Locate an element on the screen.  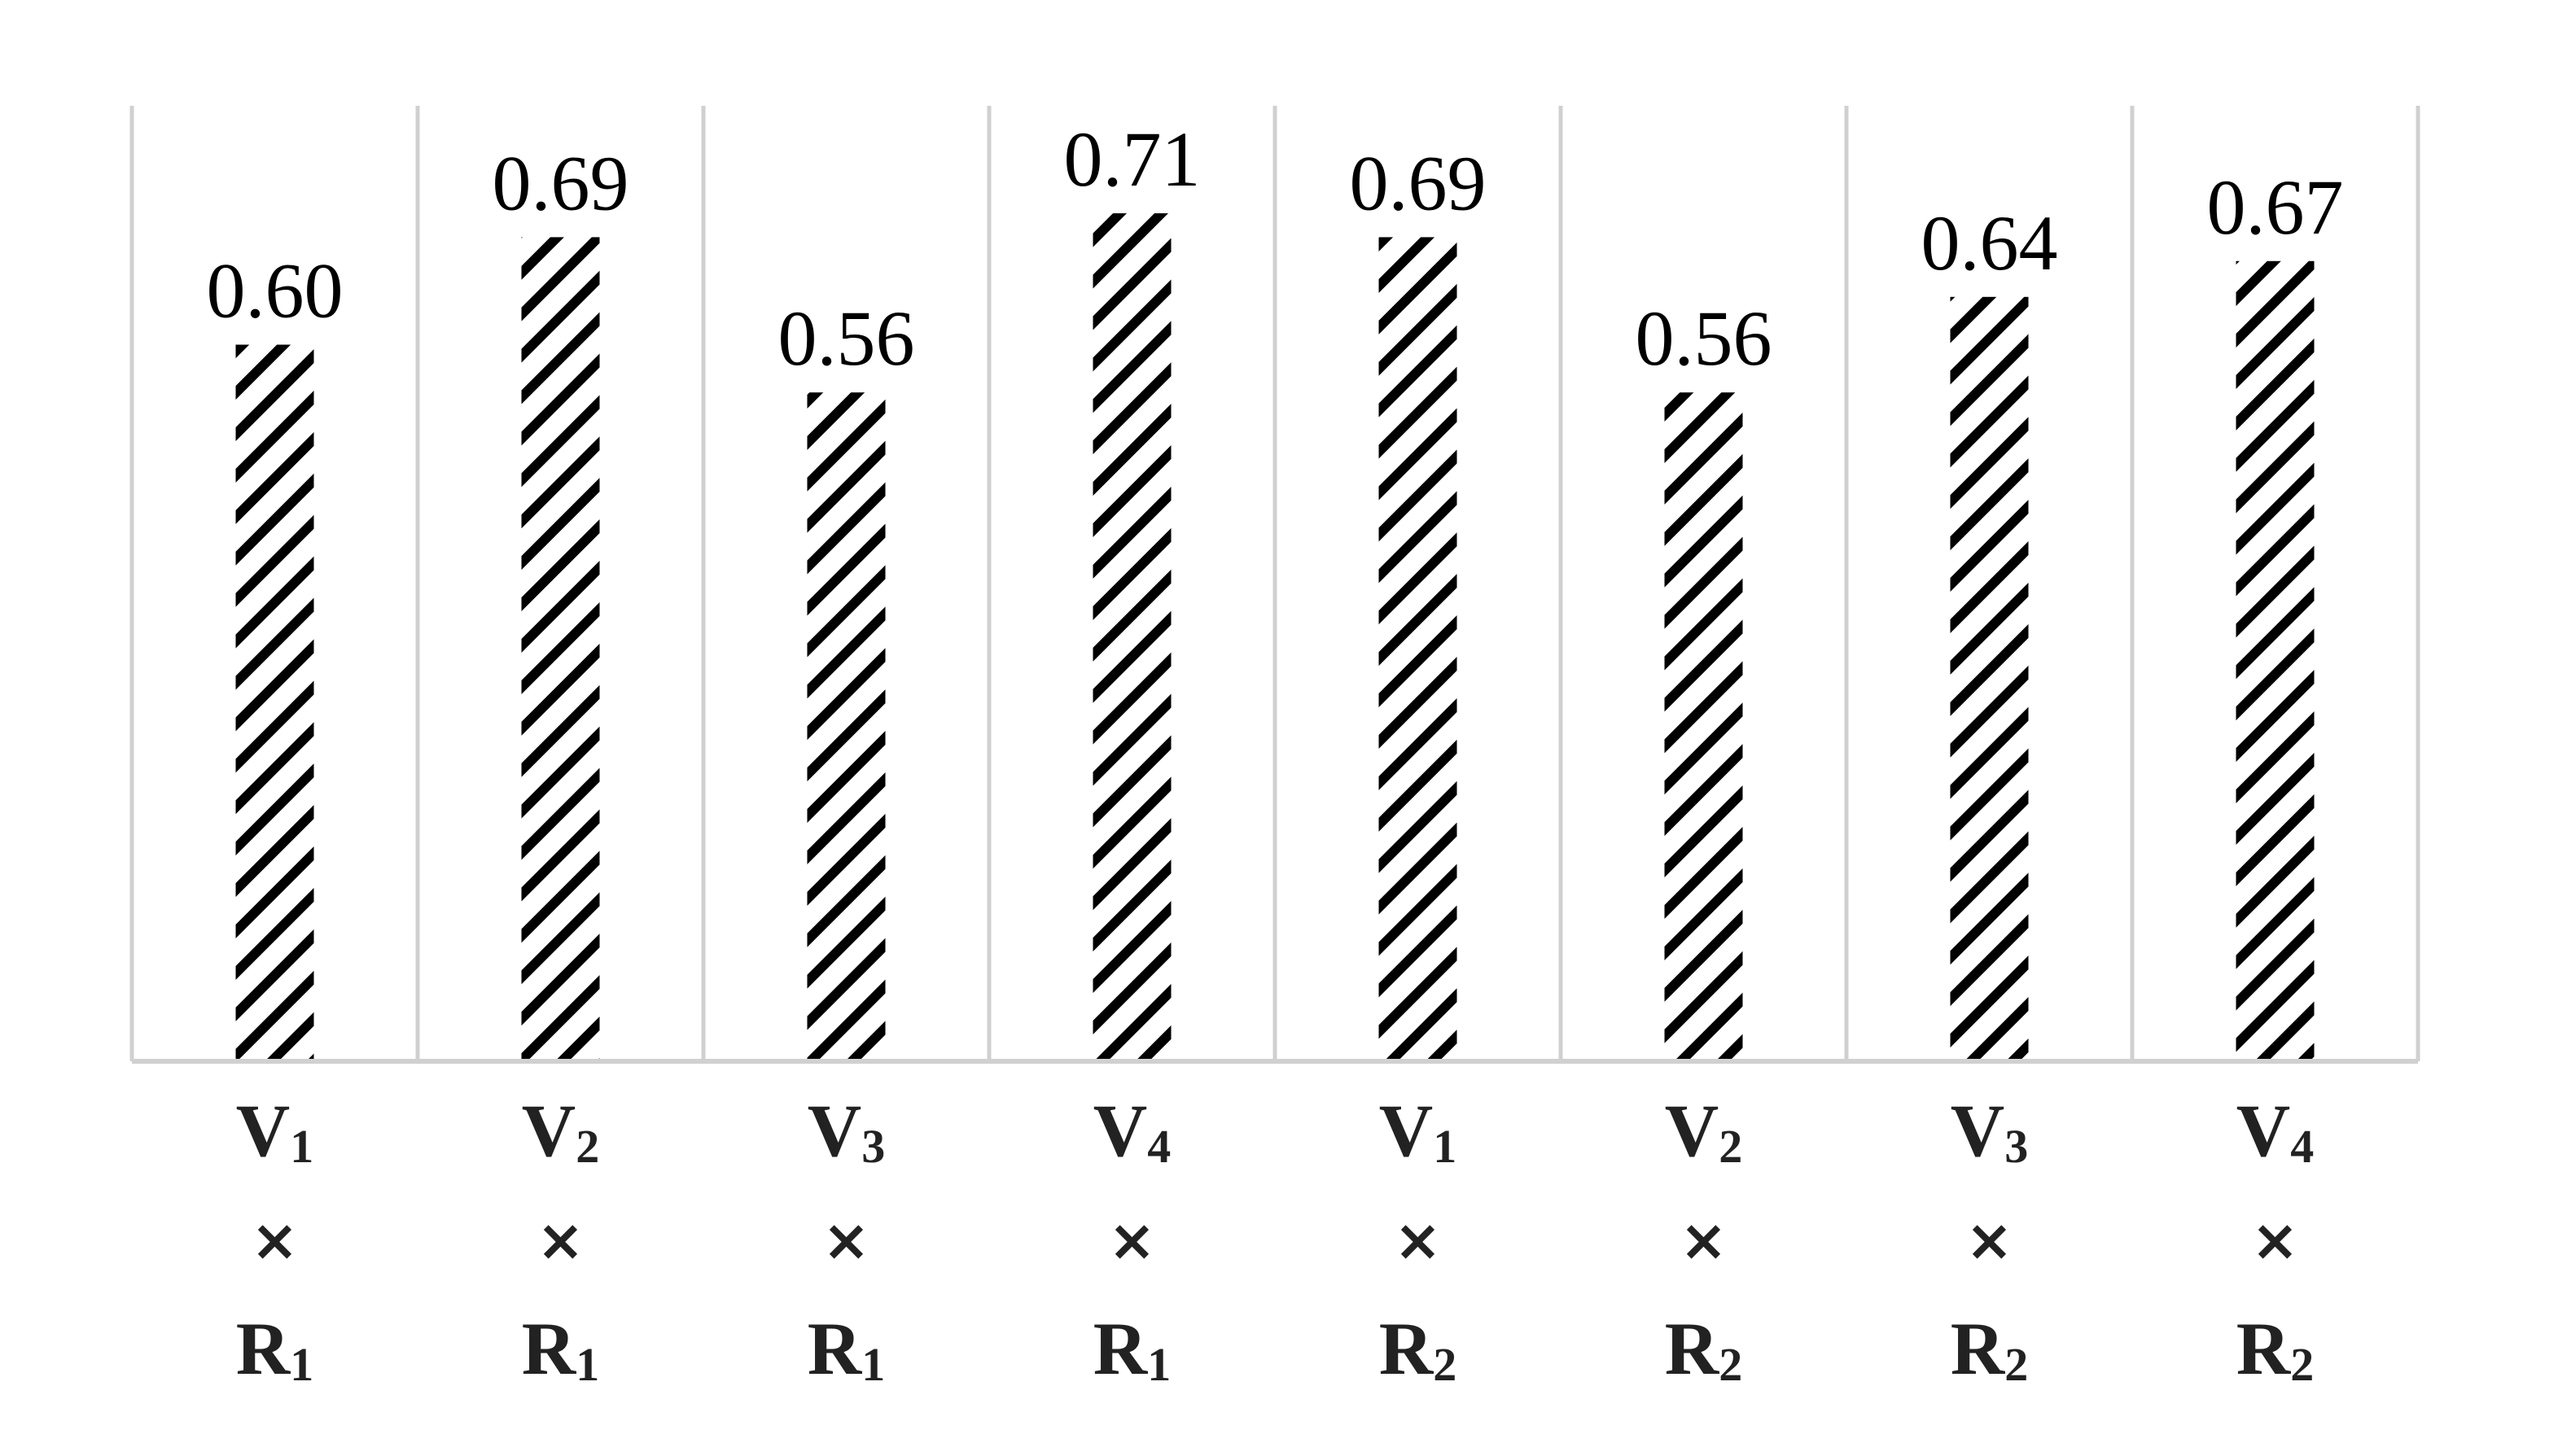
data-label: 0.67 is located at coordinates (2275, 207).